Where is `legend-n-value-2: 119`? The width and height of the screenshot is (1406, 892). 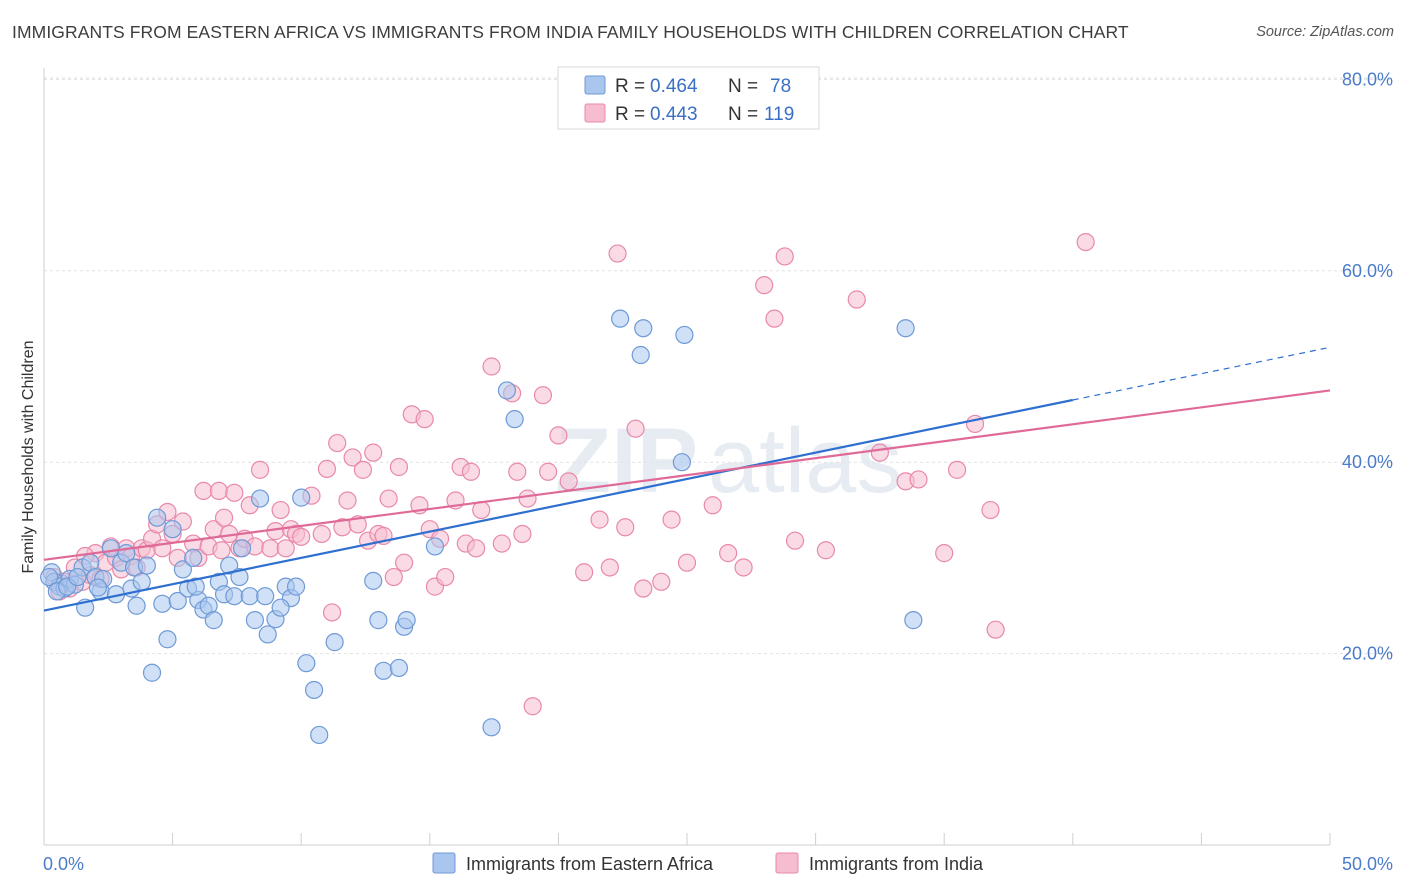 legend-n-value-2: 119 is located at coordinates (779, 114).